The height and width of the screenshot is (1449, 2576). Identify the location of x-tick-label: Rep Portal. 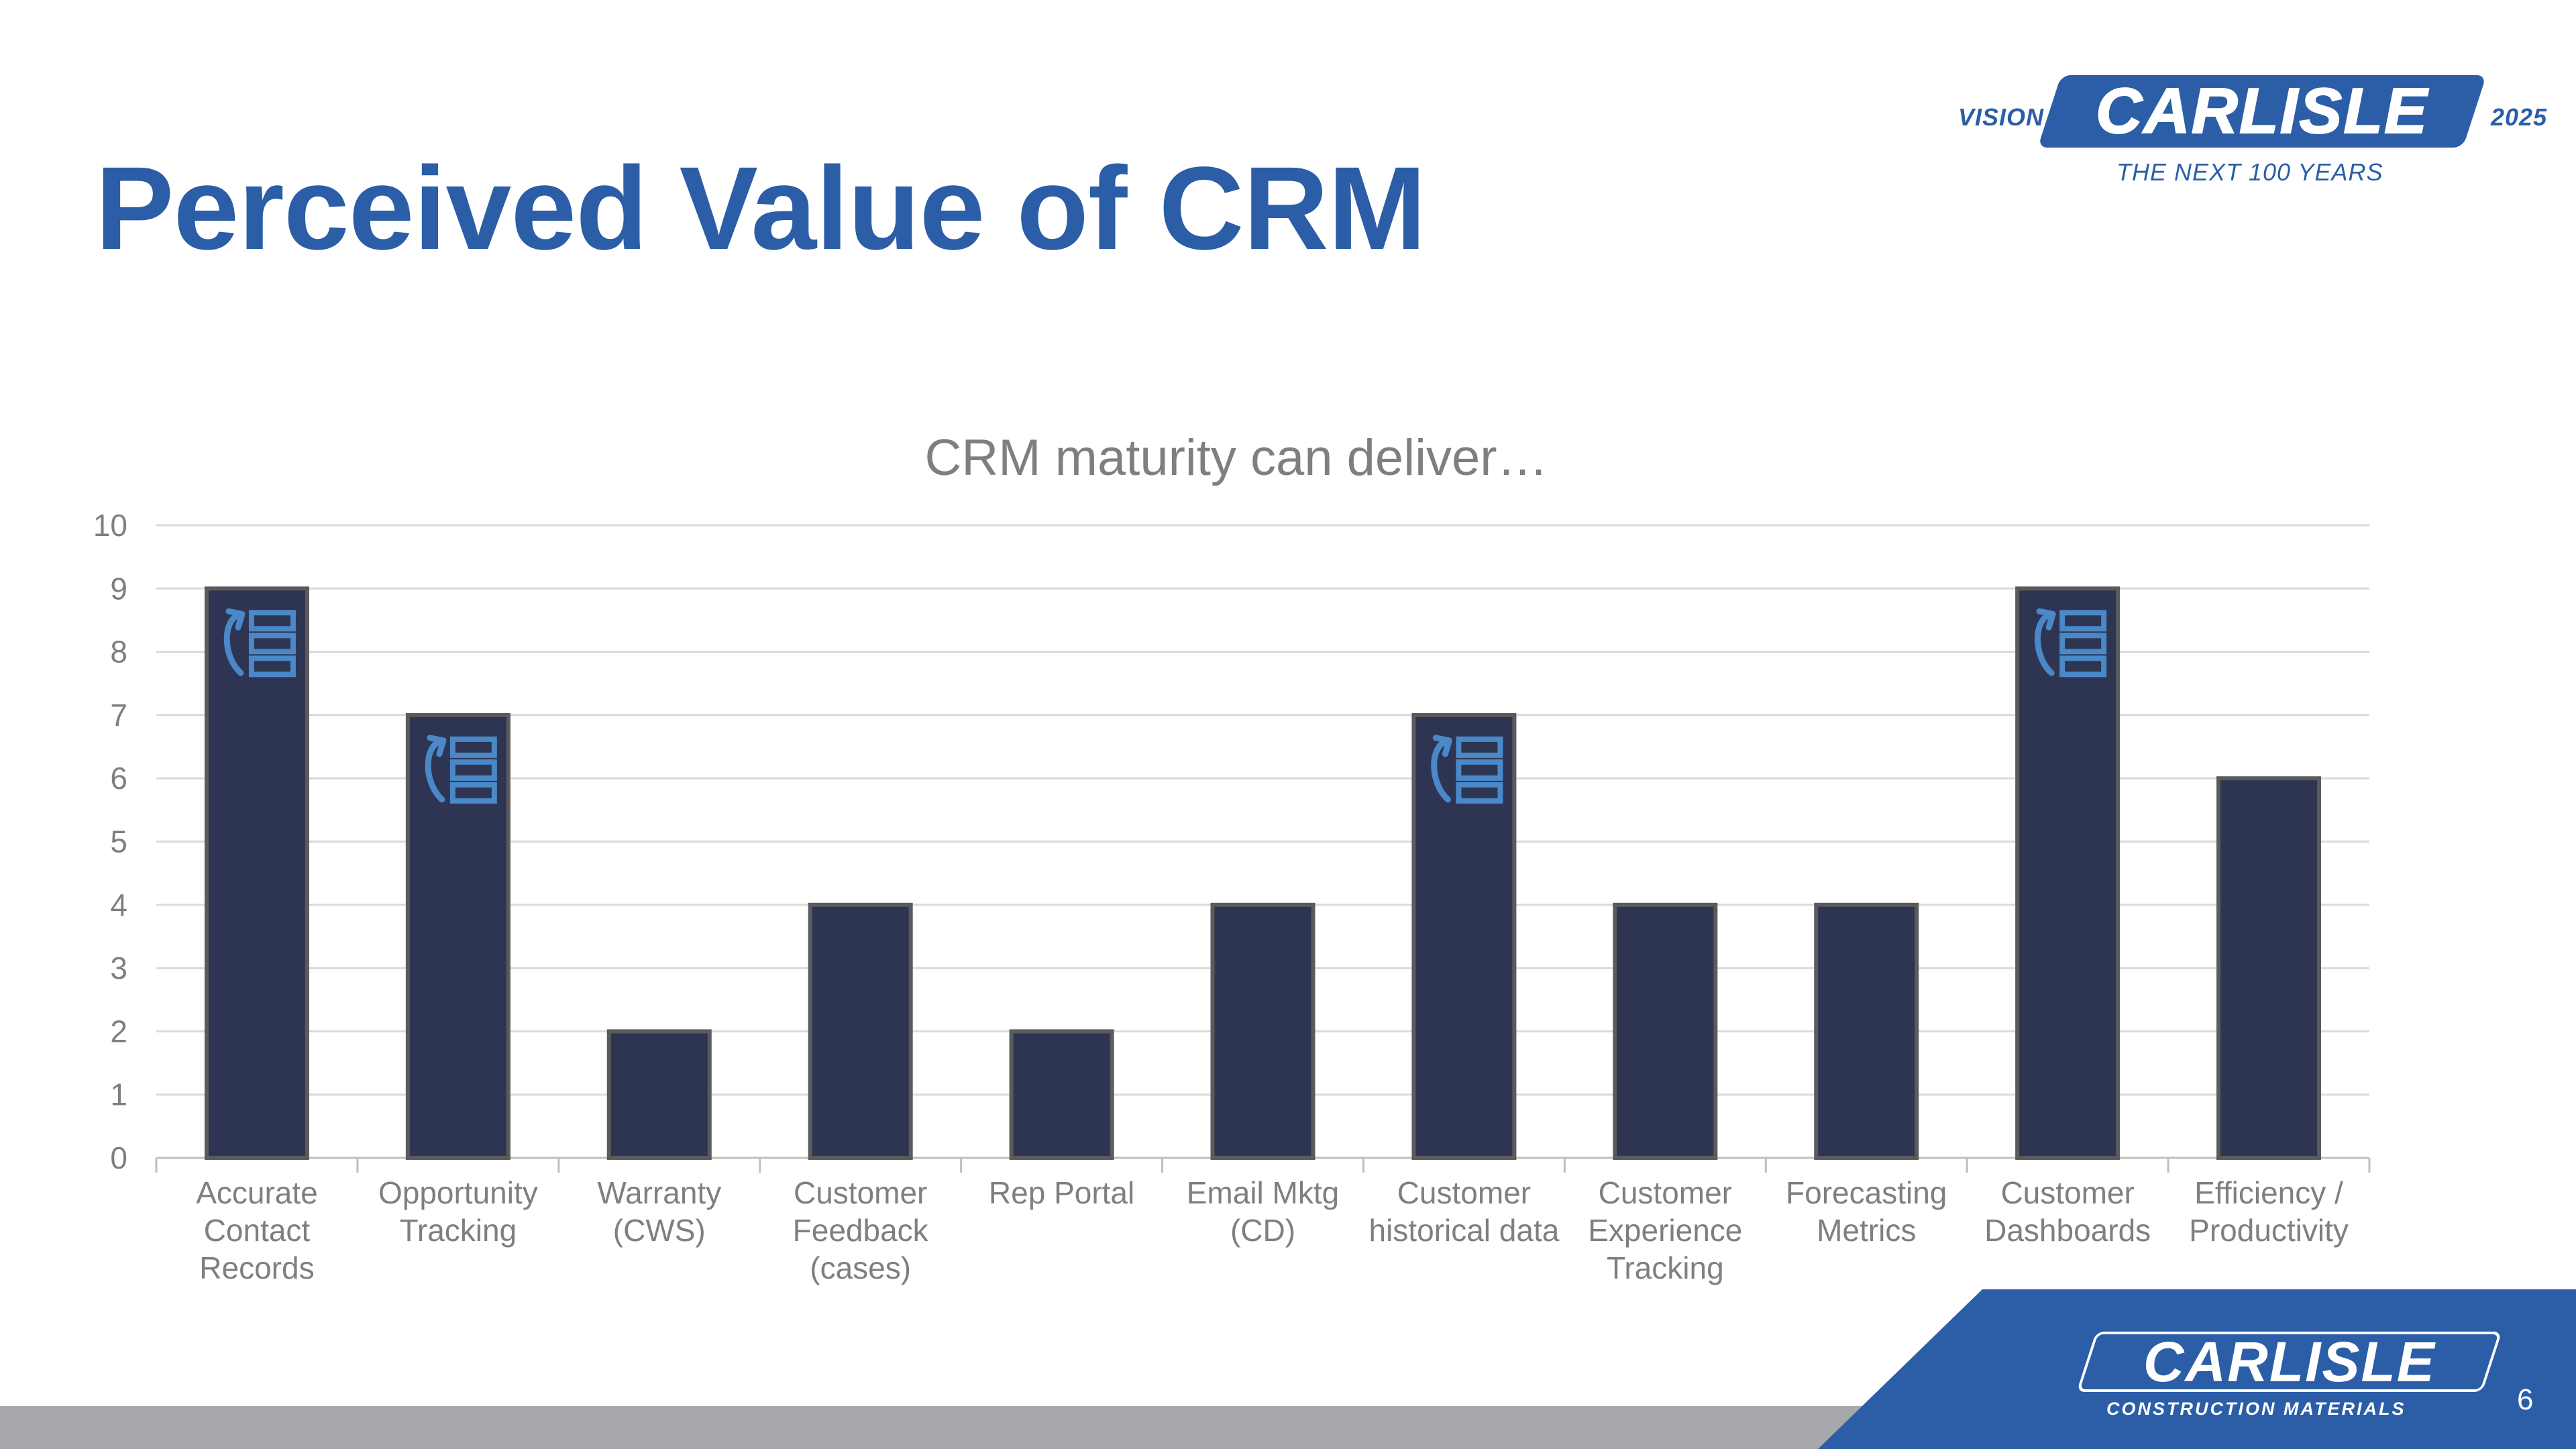
(1061, 1192).